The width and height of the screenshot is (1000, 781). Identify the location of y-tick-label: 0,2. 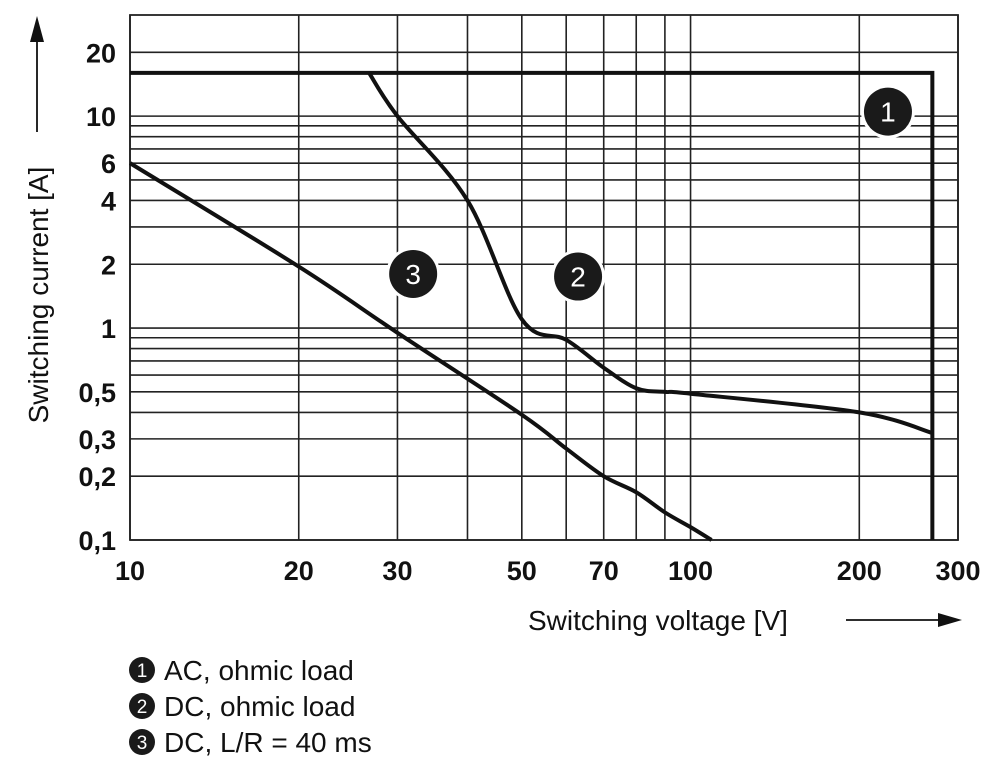
(97, 477).